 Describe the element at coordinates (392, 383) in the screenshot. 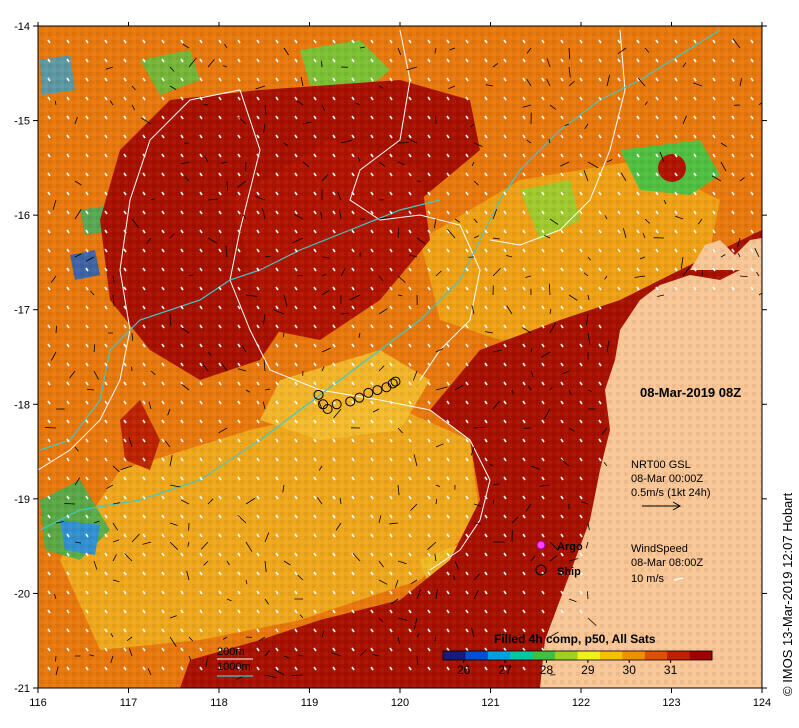

I see `ship-position-marker` at that location.